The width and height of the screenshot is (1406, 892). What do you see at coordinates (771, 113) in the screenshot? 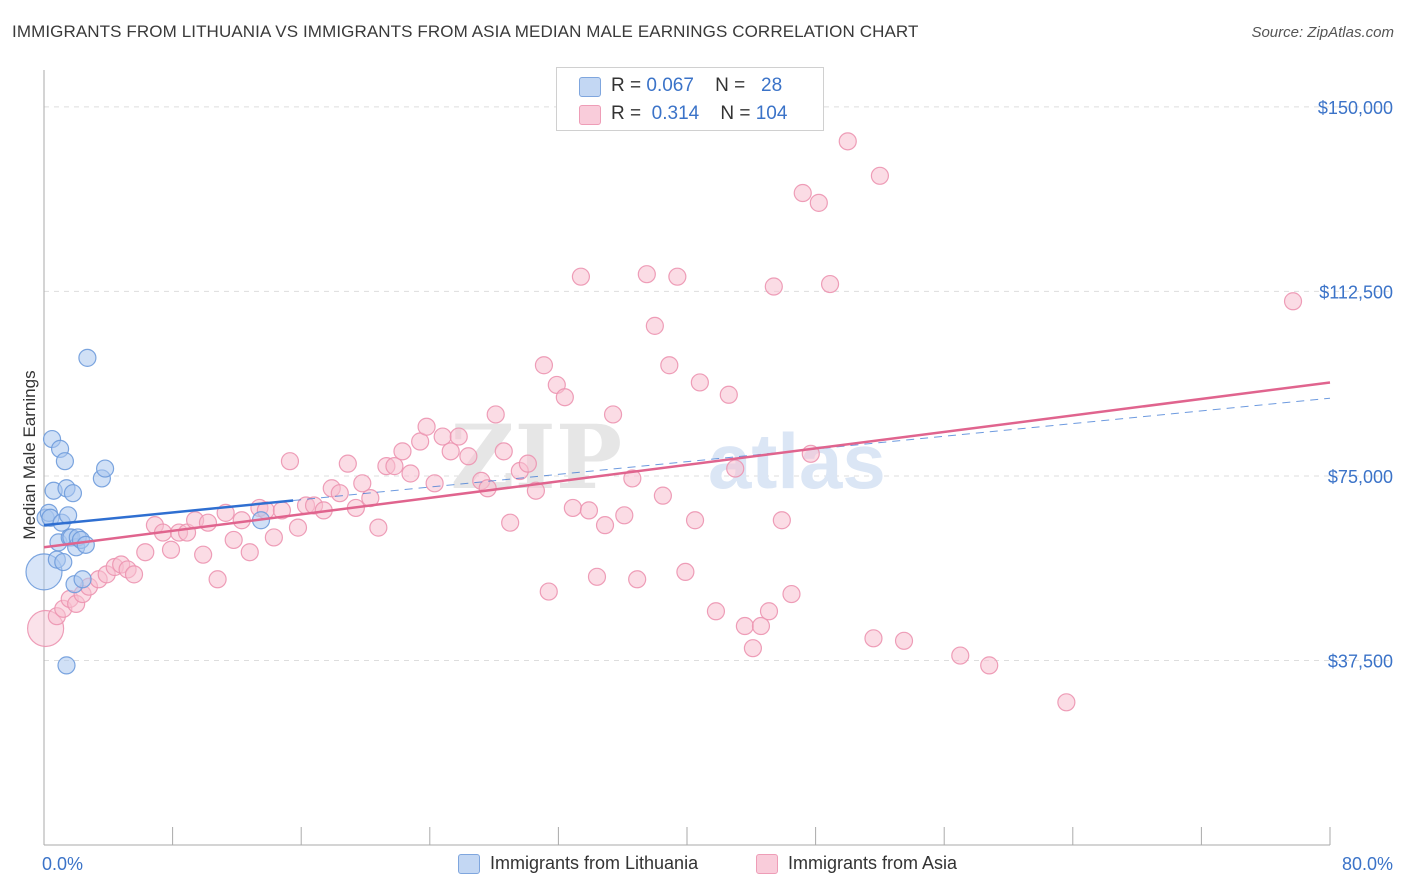
I see `legend-n-value: 104` at bounding box center [771, 113].